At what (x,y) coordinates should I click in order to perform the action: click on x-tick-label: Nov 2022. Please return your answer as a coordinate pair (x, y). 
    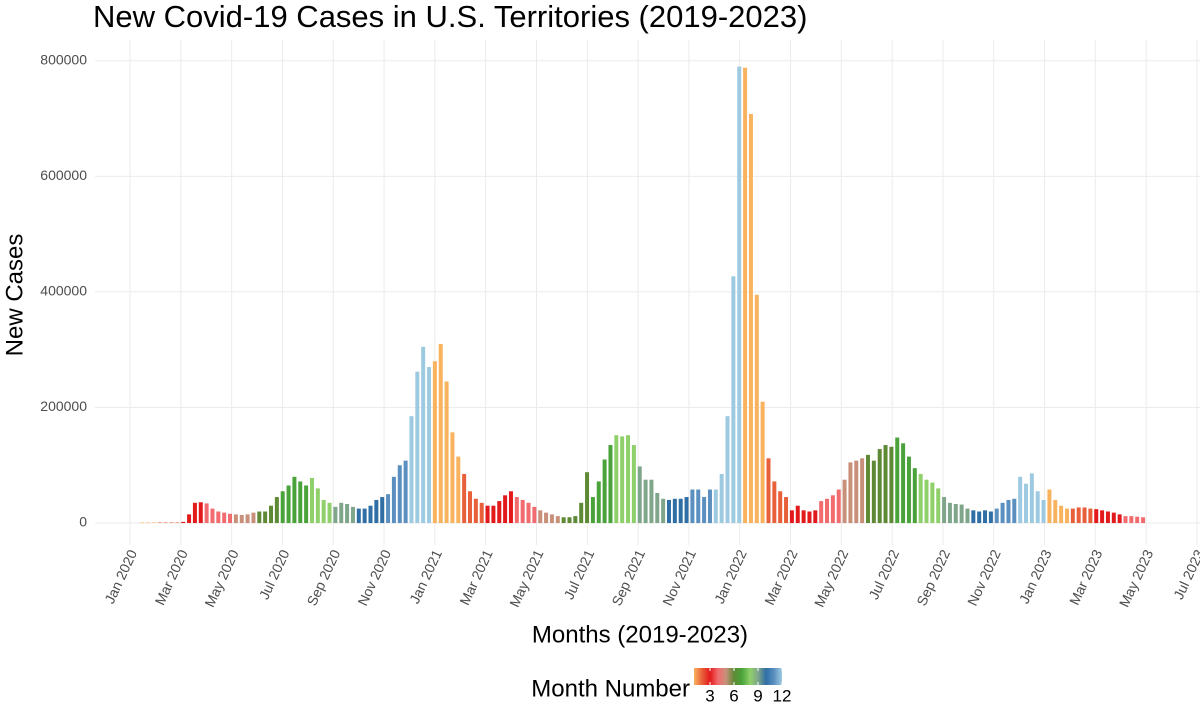
    Looking at the image, I should click on (984, 577).